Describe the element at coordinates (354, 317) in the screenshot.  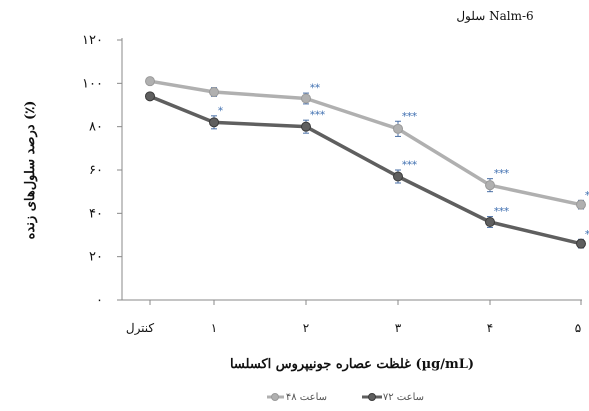
I see `x-ticks: کنترل ۱ ۲ ۳ ۴ ۵` at that location.